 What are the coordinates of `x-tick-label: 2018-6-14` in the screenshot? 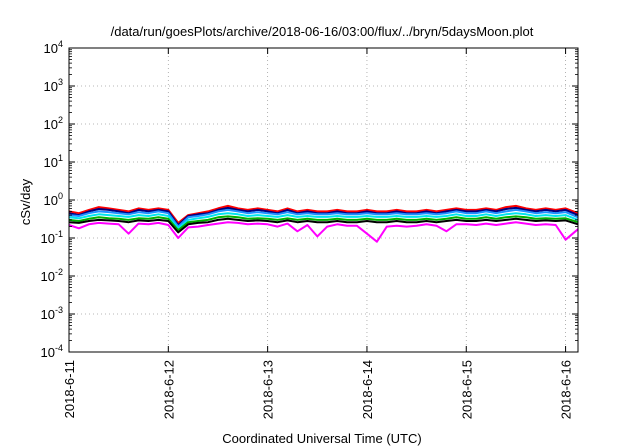 It's located at (367, 389).